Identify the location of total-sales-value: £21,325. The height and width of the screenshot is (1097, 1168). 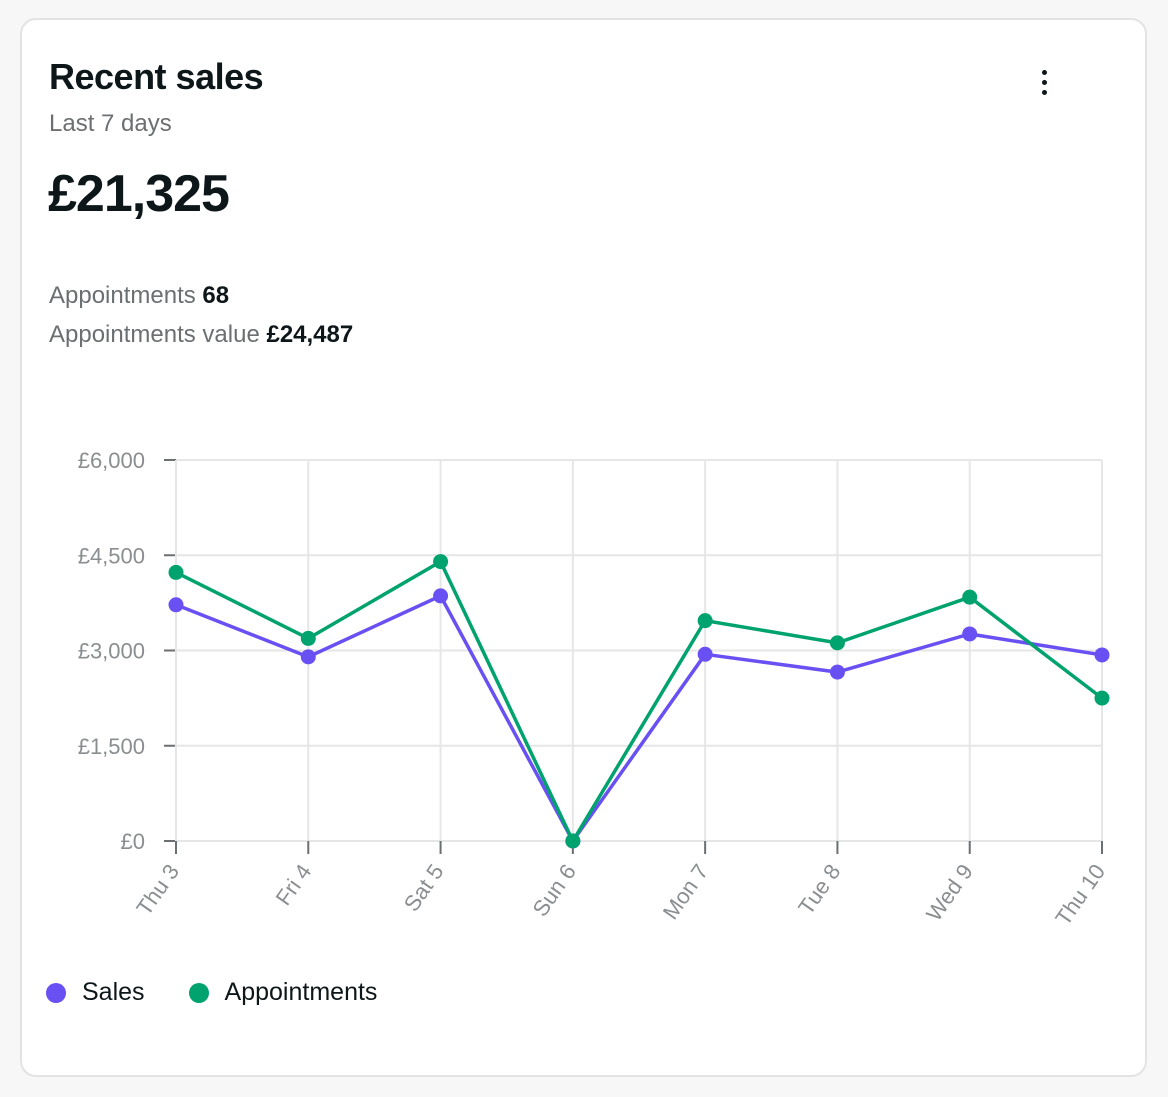
(139, 194).